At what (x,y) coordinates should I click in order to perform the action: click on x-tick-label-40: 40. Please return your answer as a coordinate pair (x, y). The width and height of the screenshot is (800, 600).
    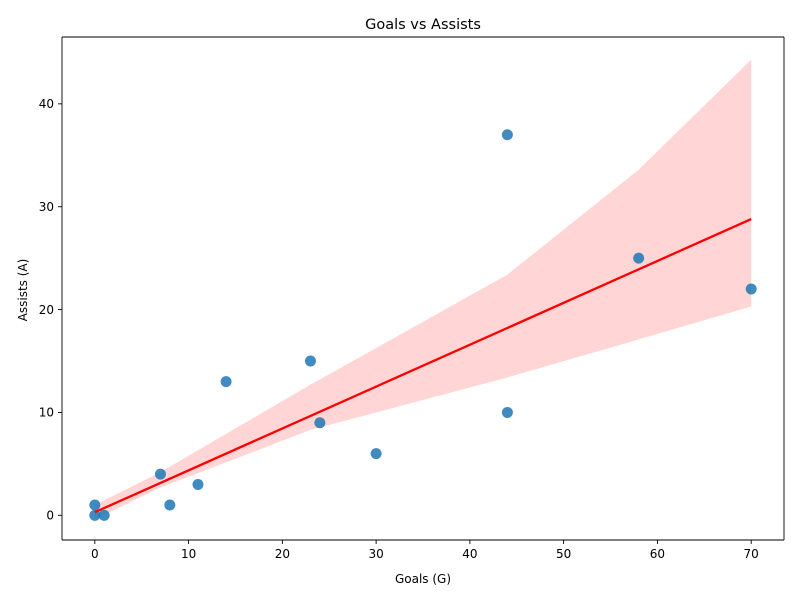
    Looking at the image, I should click on (469, 554).